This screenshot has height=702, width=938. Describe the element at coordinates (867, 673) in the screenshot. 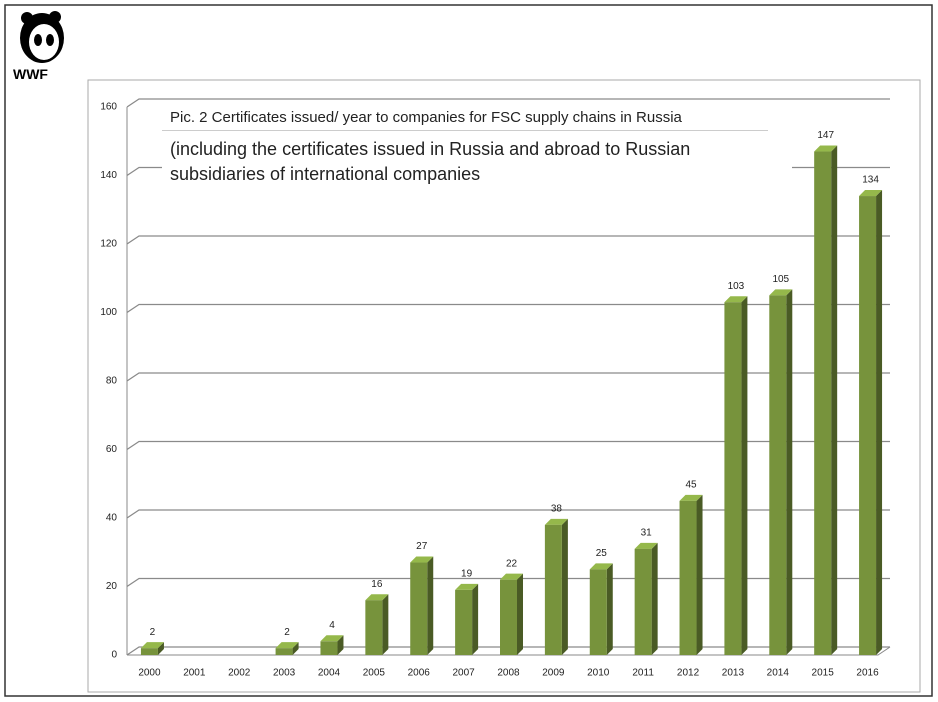

I see `x-tick-label: 2016` at that location.